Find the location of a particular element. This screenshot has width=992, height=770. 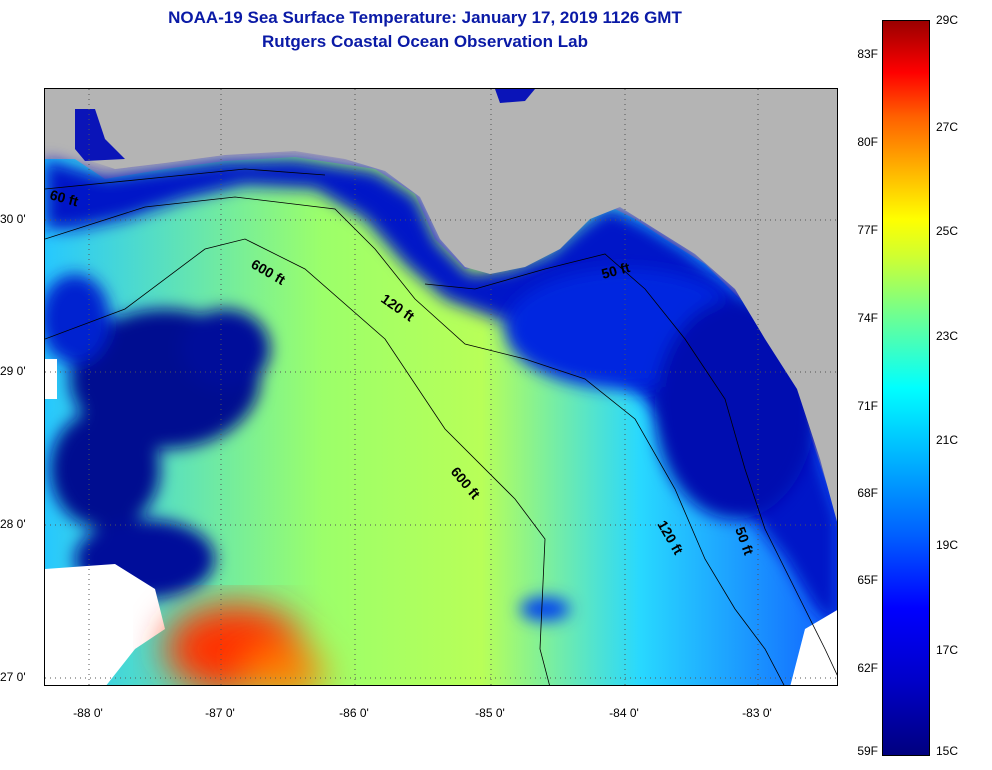

lon-label-84: -84 0' is located at coordinates (624, 713).